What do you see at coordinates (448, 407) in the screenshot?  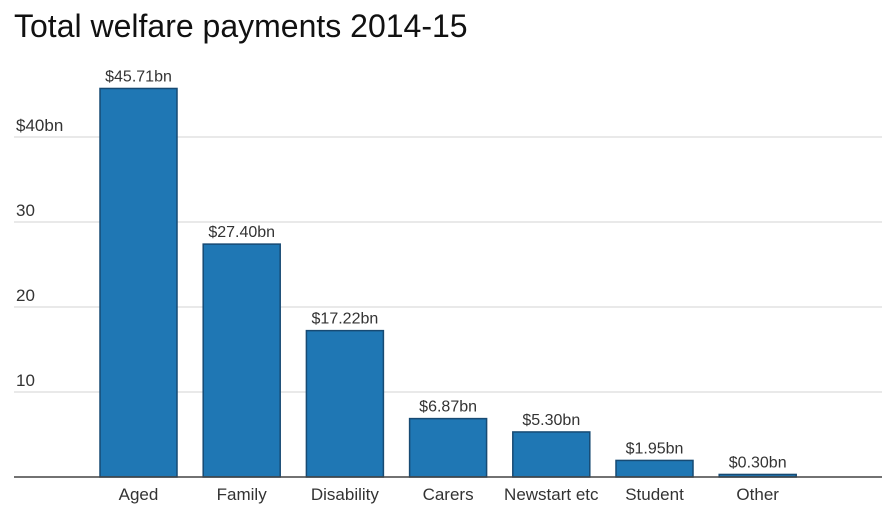 I see `data-label: $6.87bn` at bounding box center [448, 407].